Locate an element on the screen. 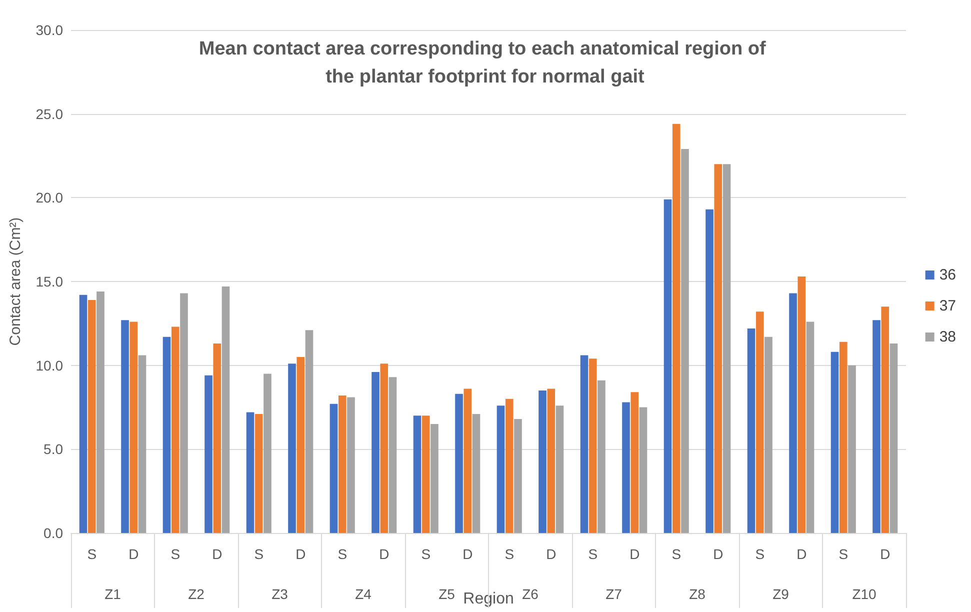 This screenshot has width=971, height=612. text: Z3 is located at coordinates (280, 594).